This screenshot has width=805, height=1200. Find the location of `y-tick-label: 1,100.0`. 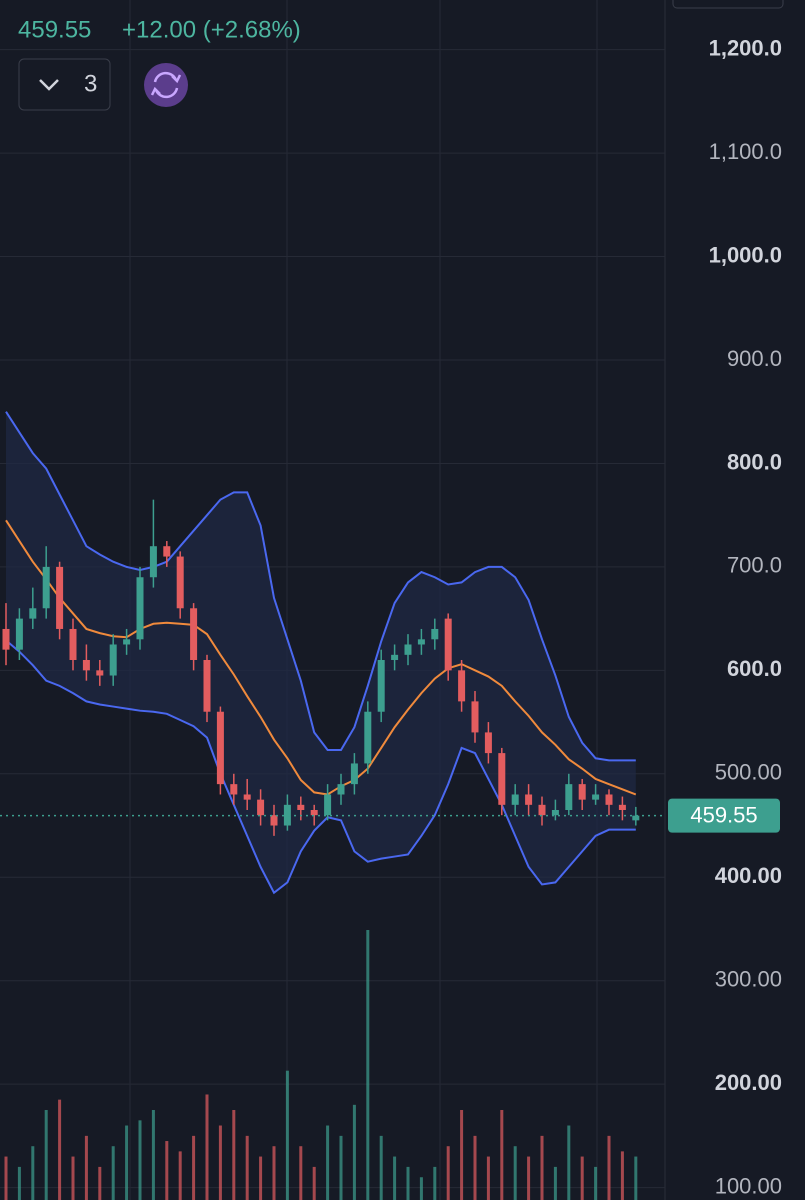

y-tick-label: 1,100.0 is located at coordinates (745, 151).